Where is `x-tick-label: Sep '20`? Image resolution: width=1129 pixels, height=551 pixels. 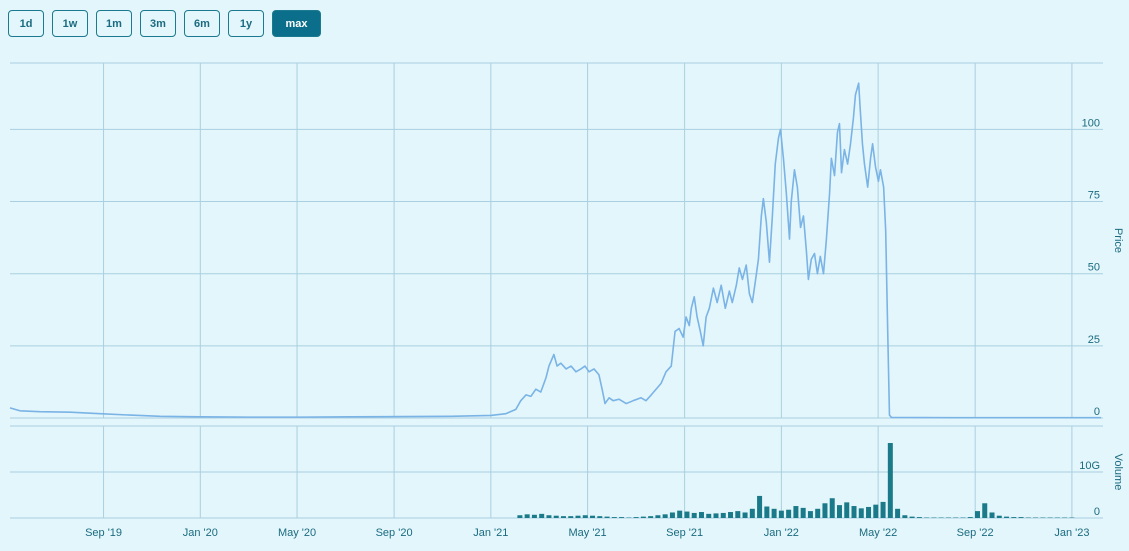
x-tick-label: Sep '20 is located at coordinates (394, 533).